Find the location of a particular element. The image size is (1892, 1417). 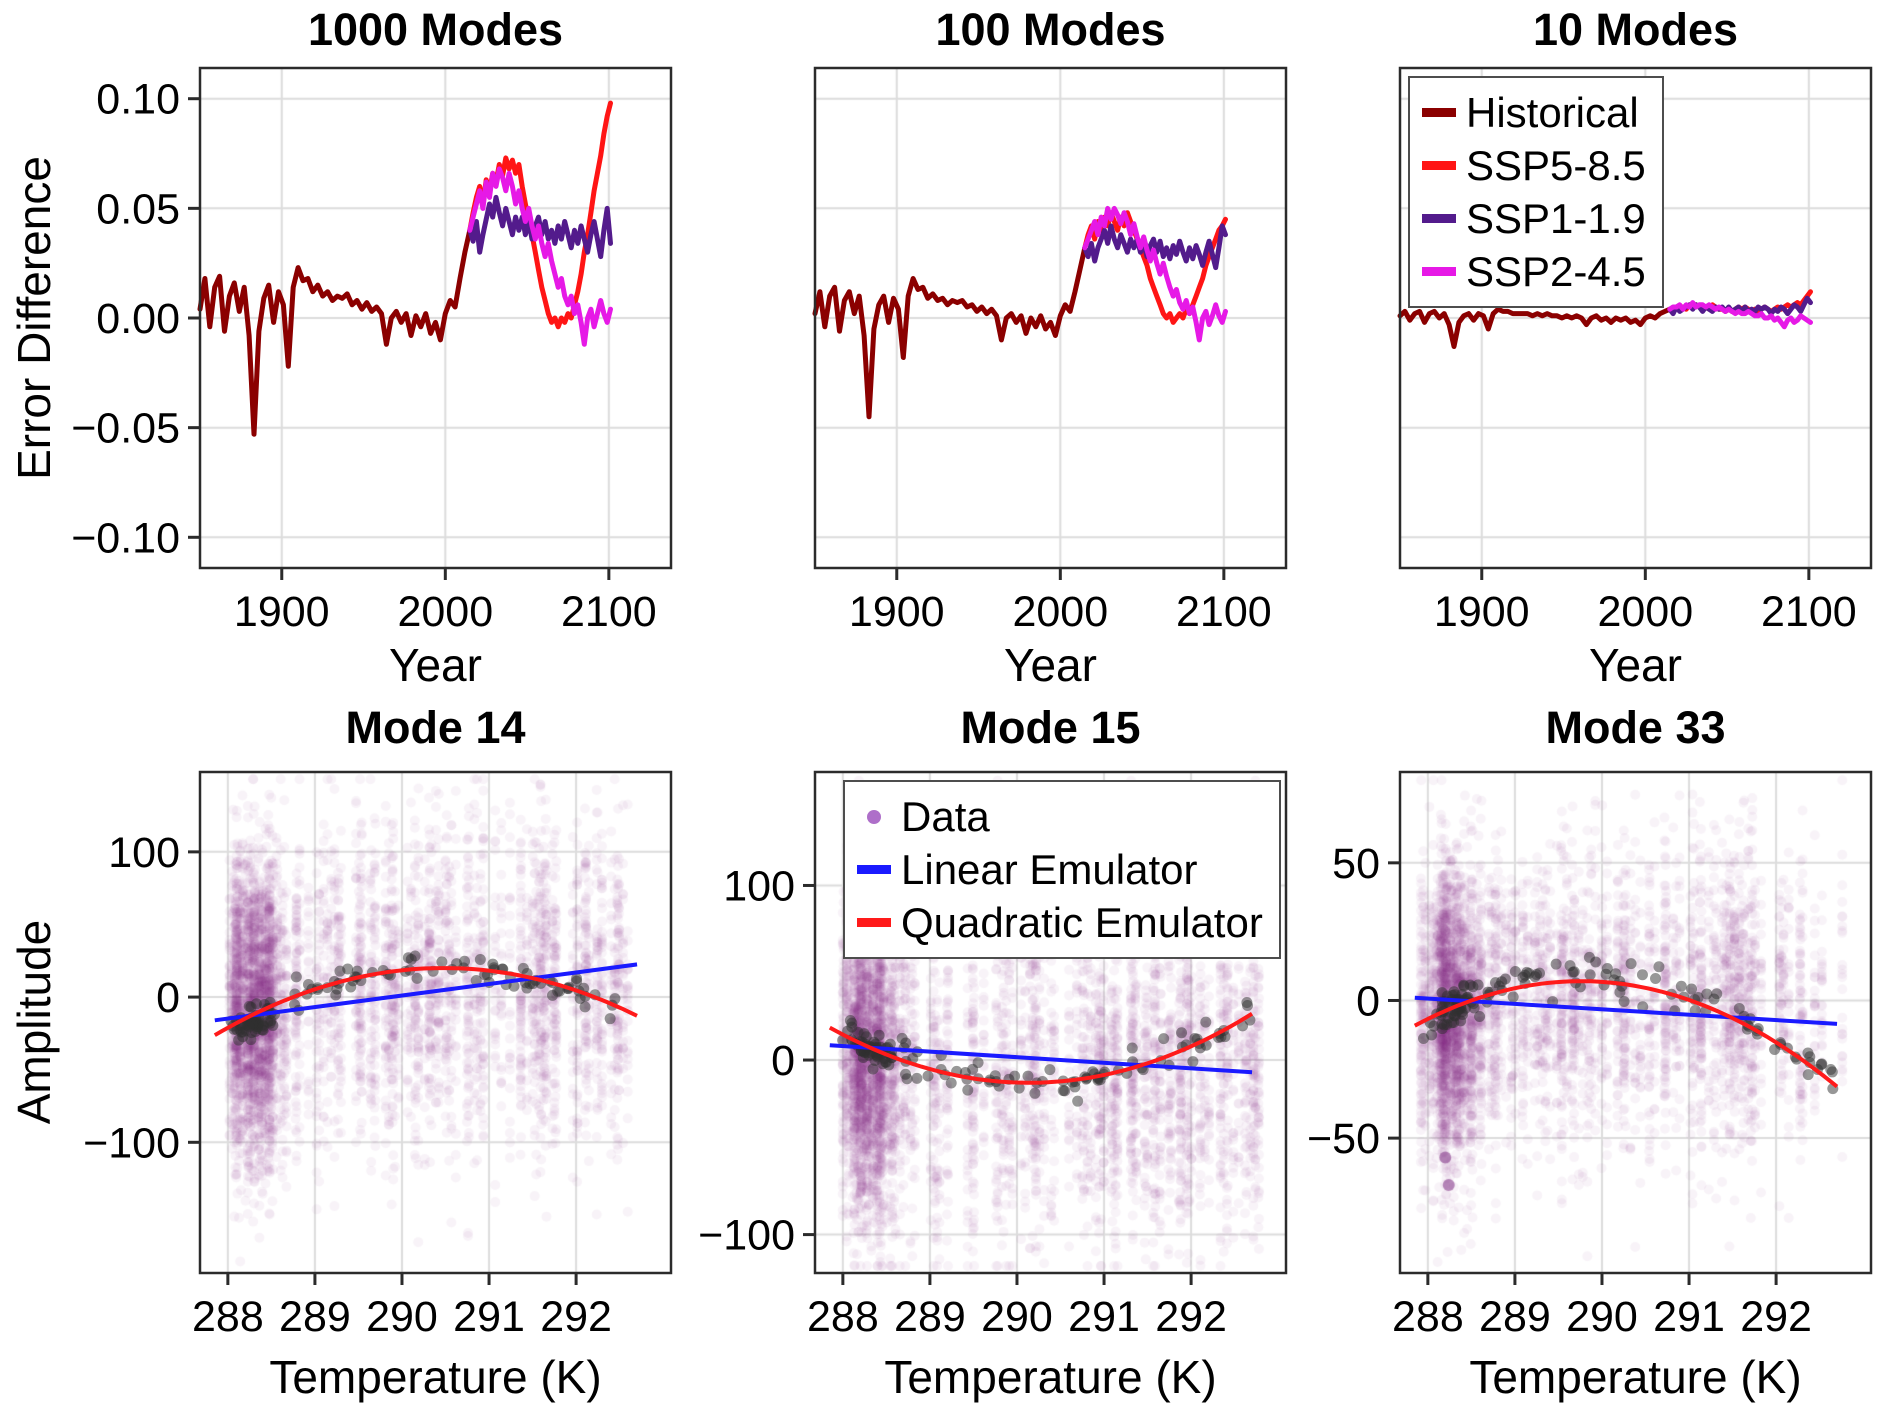

series-ssp119 is located at coordinates (1155, 247).